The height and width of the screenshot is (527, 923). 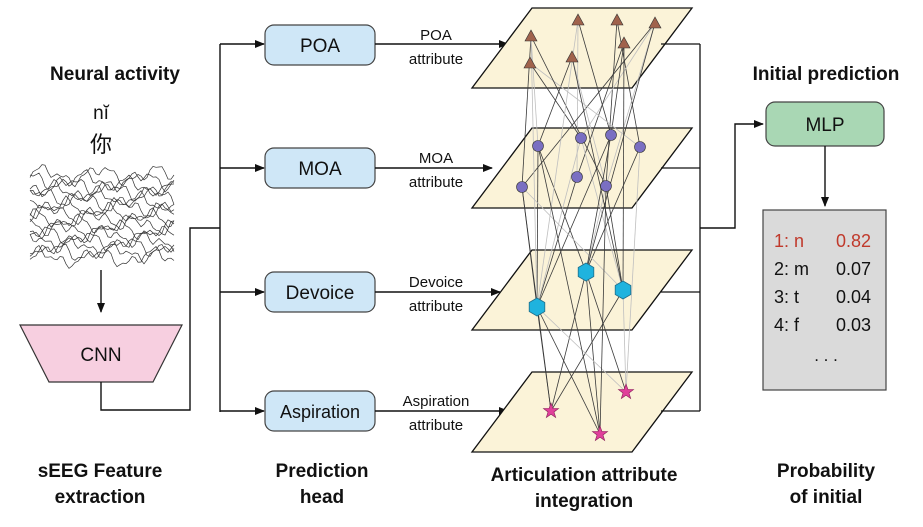 I want to click on aspiration-attr-line2: attribute, so click(x=436, y=425).